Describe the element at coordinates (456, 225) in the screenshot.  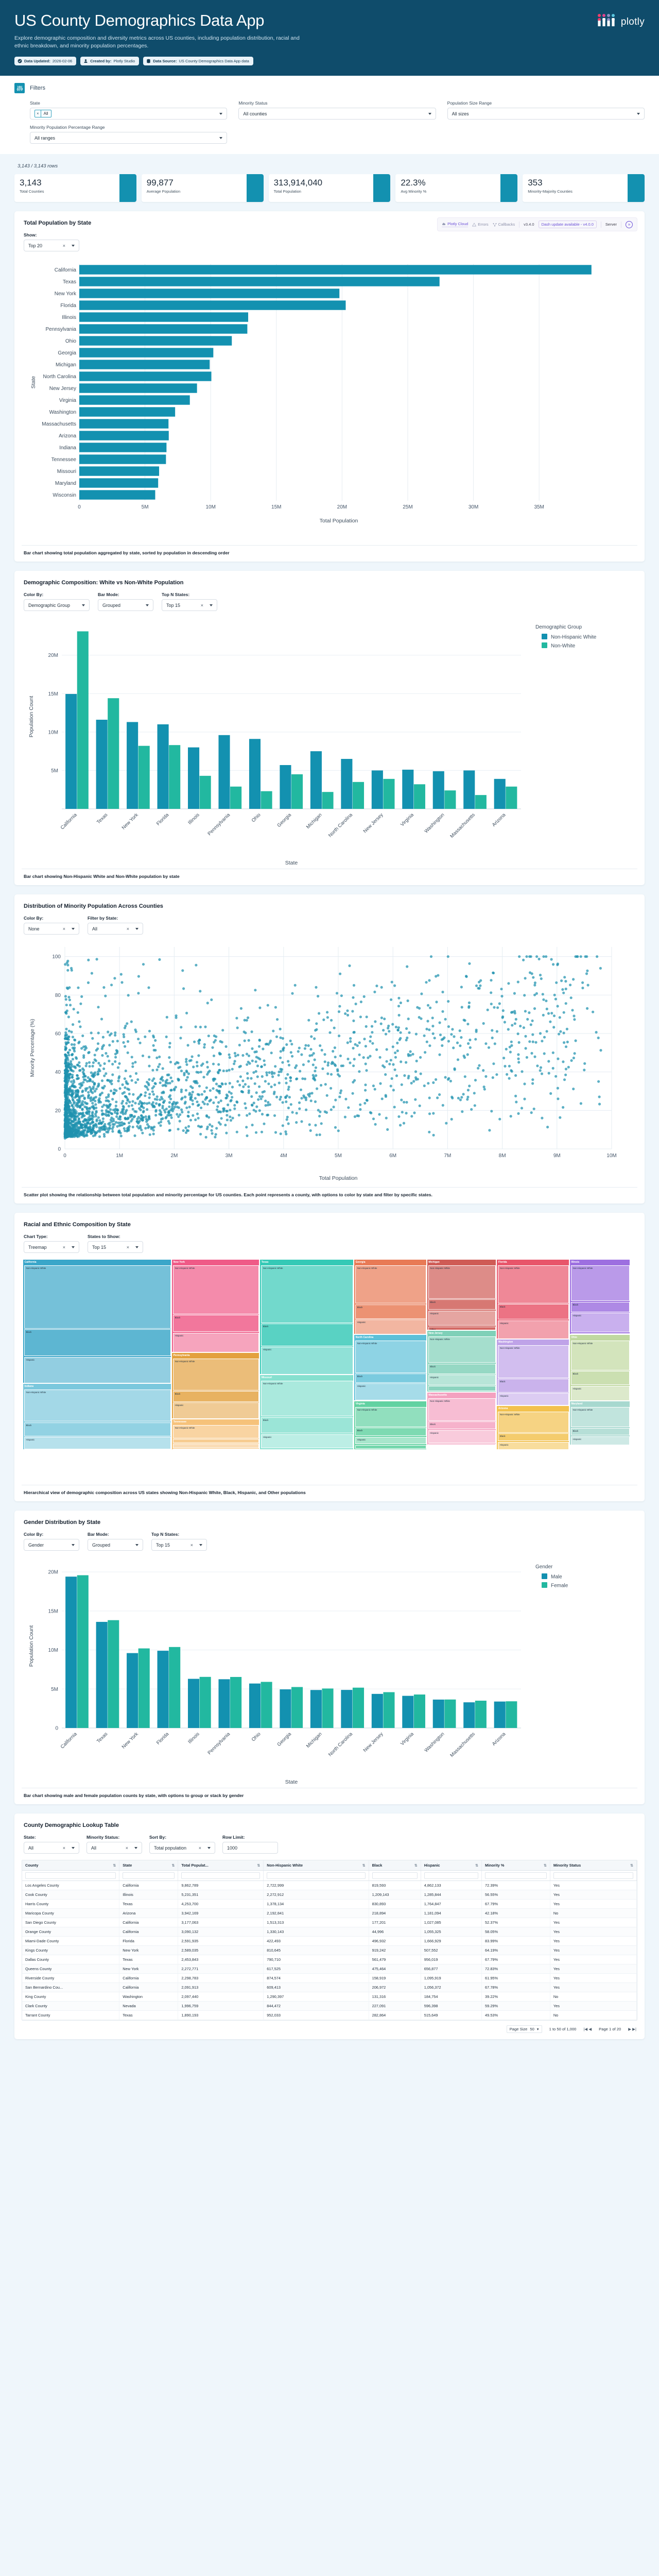
I see `devtools-plotly-cloud: Plotly Cloud` at that location.